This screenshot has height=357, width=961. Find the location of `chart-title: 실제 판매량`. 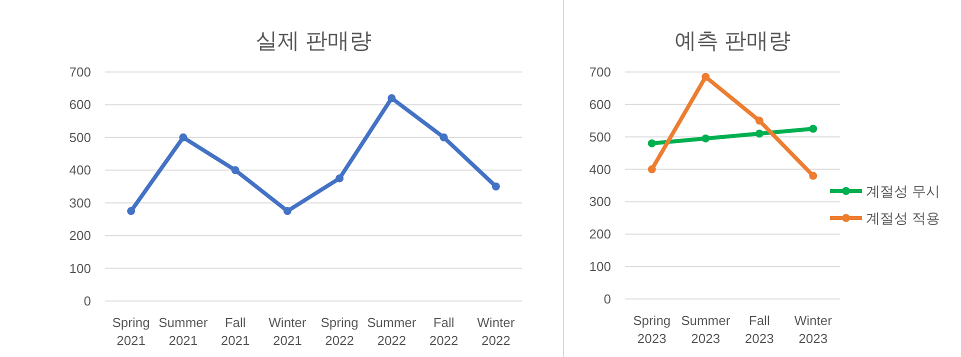

chart-title: 실제 판매량 is located at coordinates (313, 40).